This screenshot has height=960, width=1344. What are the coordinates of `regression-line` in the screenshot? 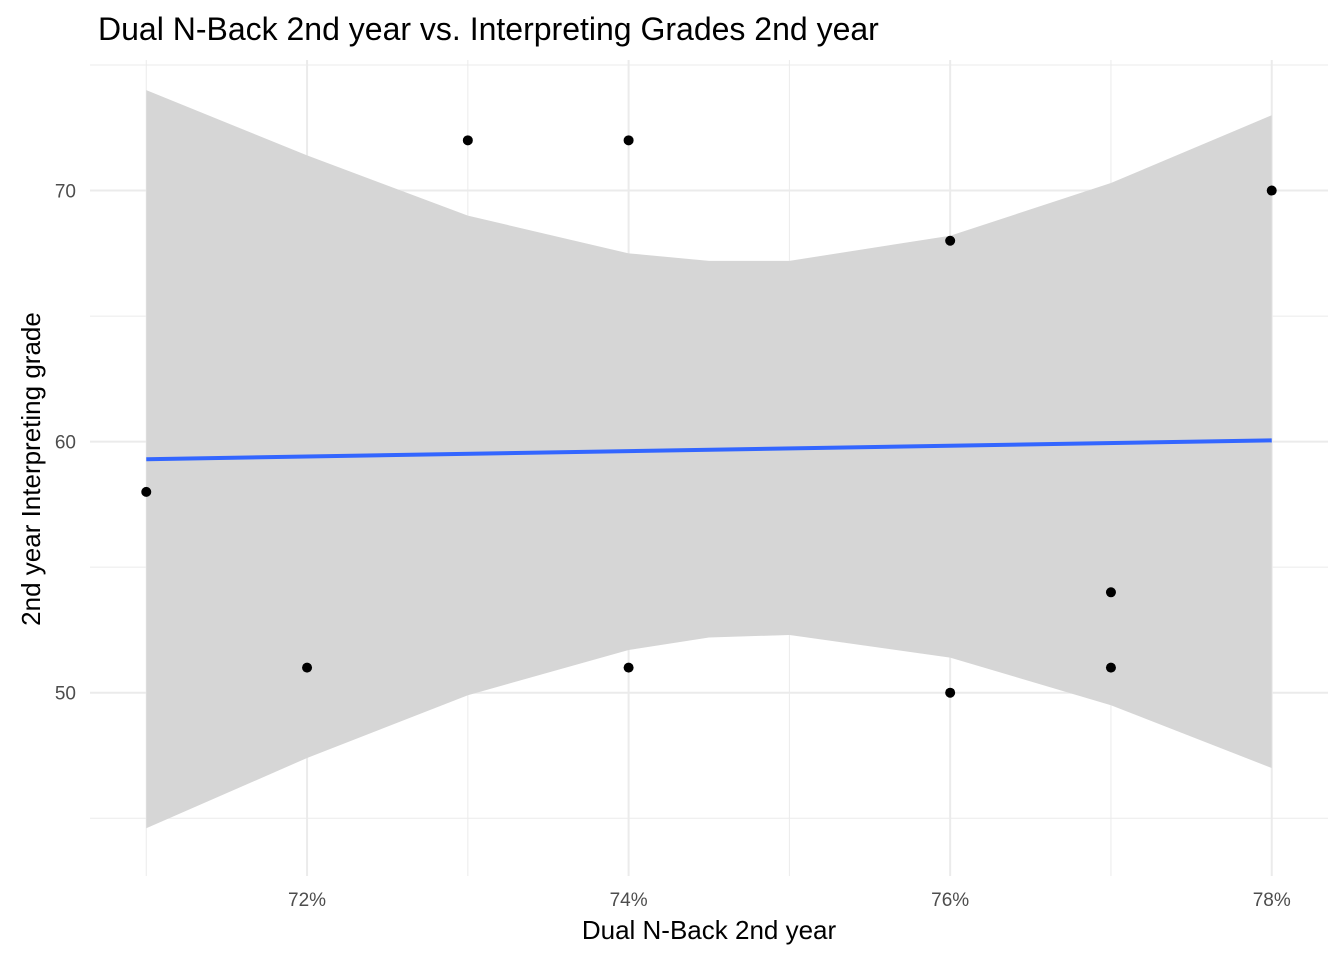 It's located at (709, 450).